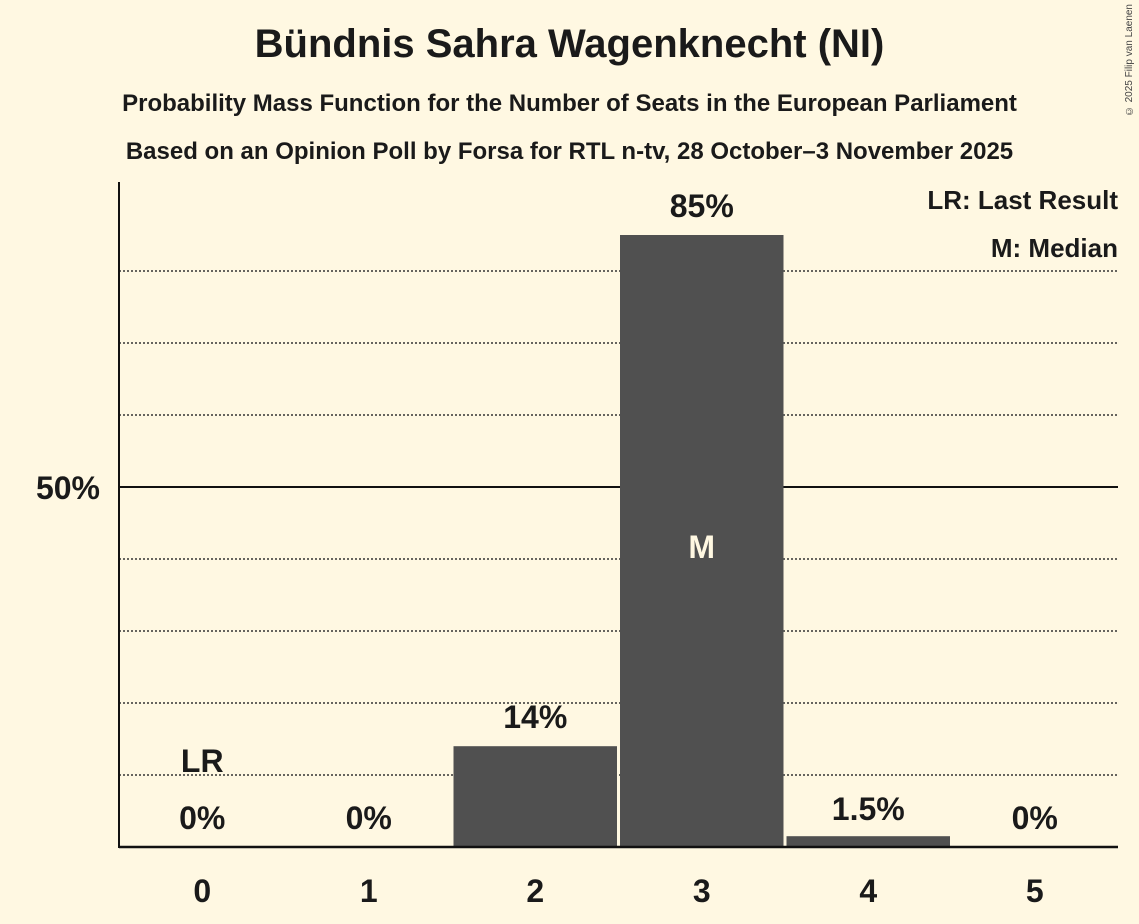 Image resolution: width=1139 pixels, height=924 pixels. I want to click on x-tick-label: 0, so click(202, 891).